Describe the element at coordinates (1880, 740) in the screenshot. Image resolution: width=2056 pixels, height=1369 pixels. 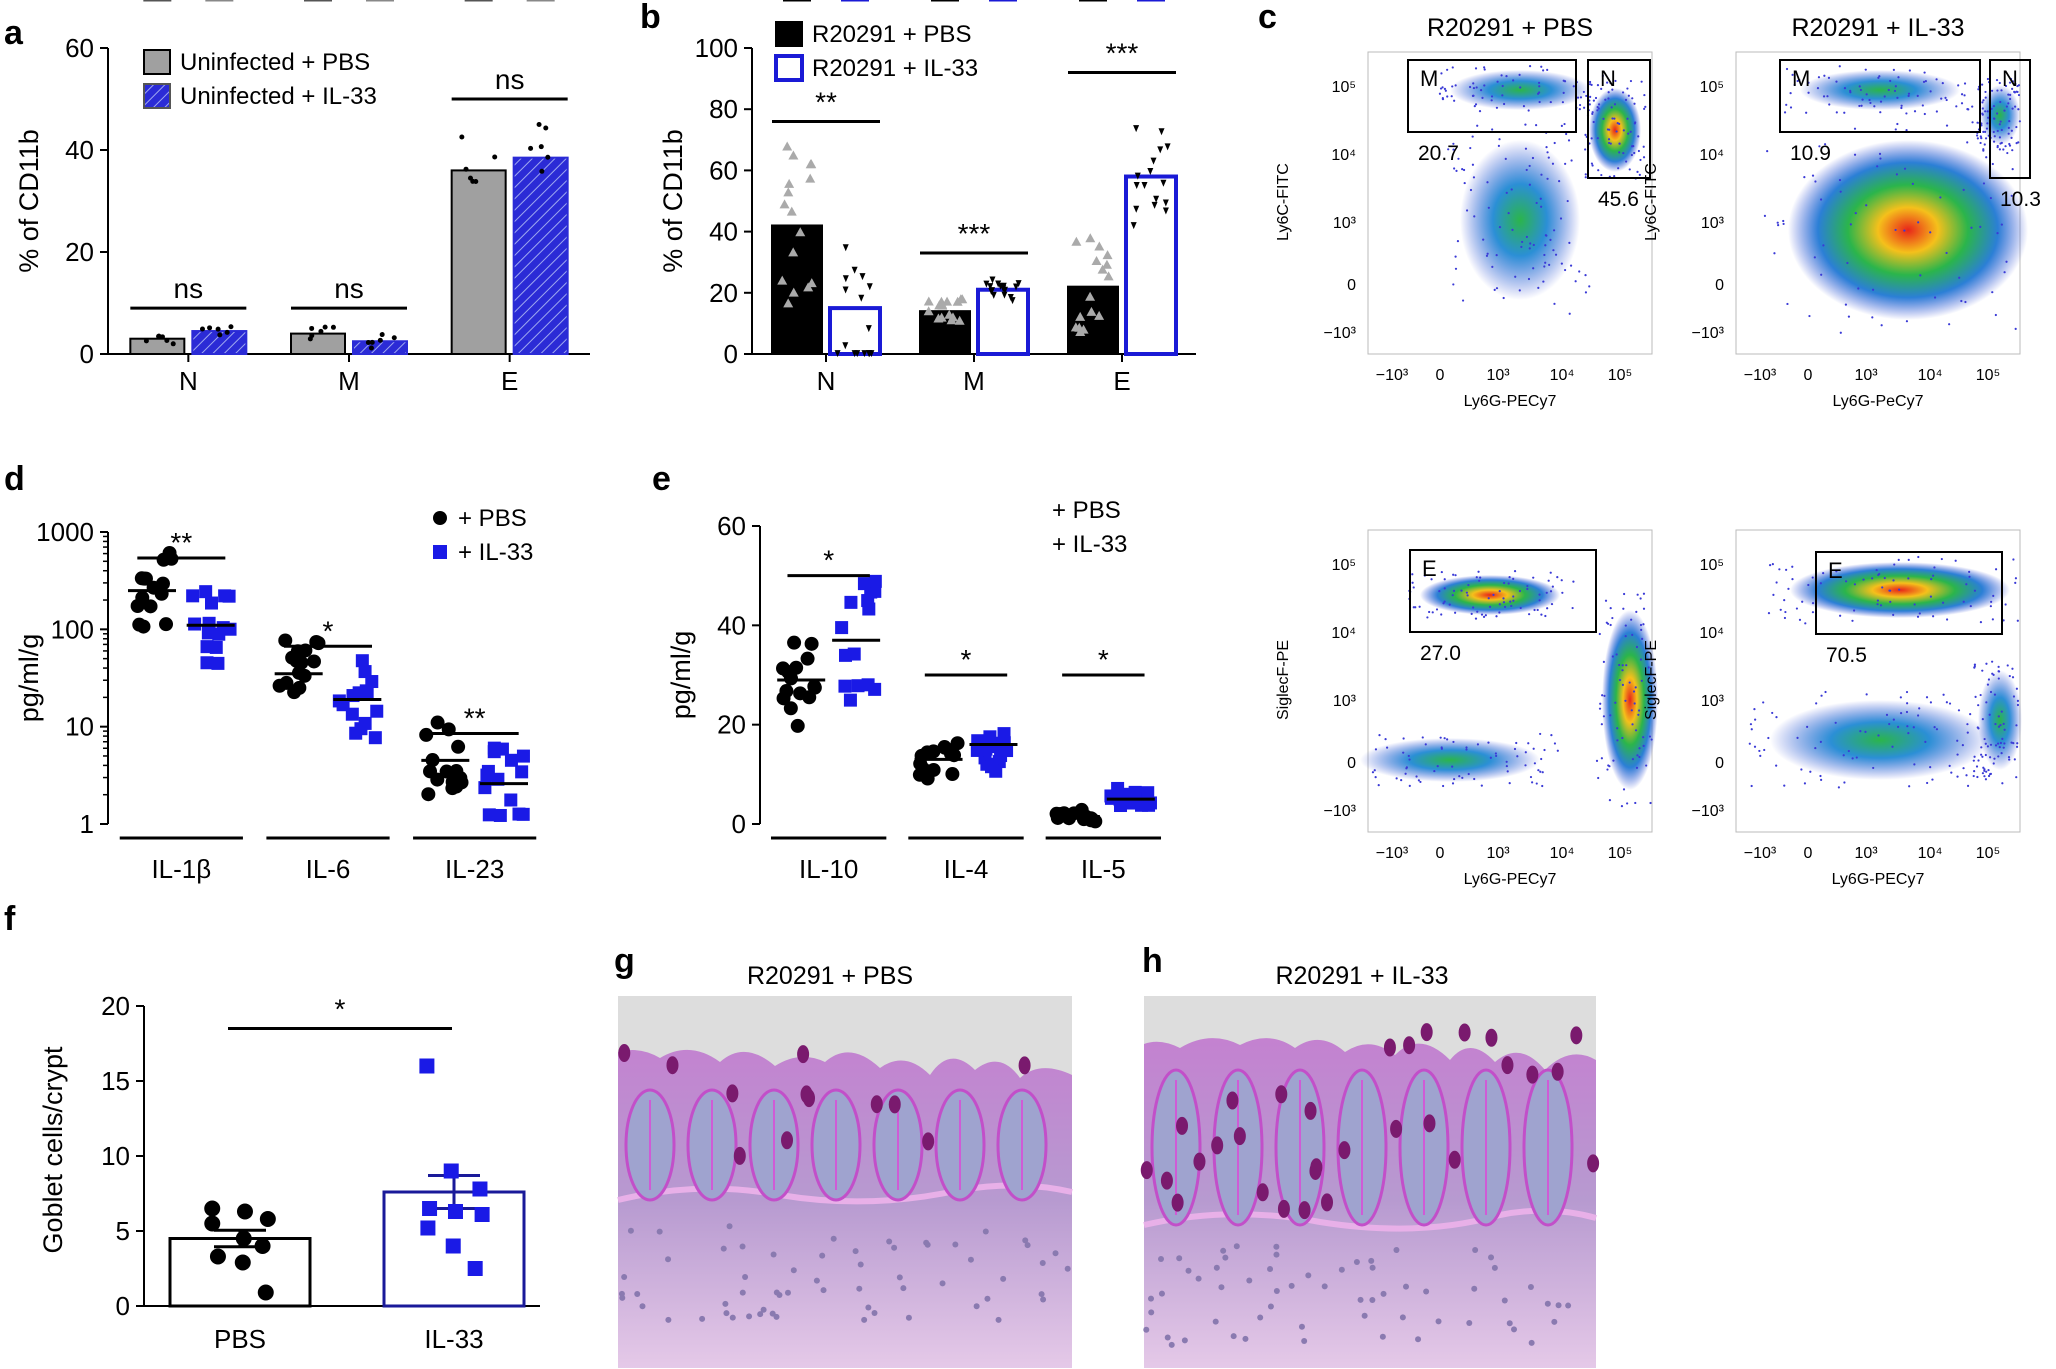
I see `cell-density` at that location.